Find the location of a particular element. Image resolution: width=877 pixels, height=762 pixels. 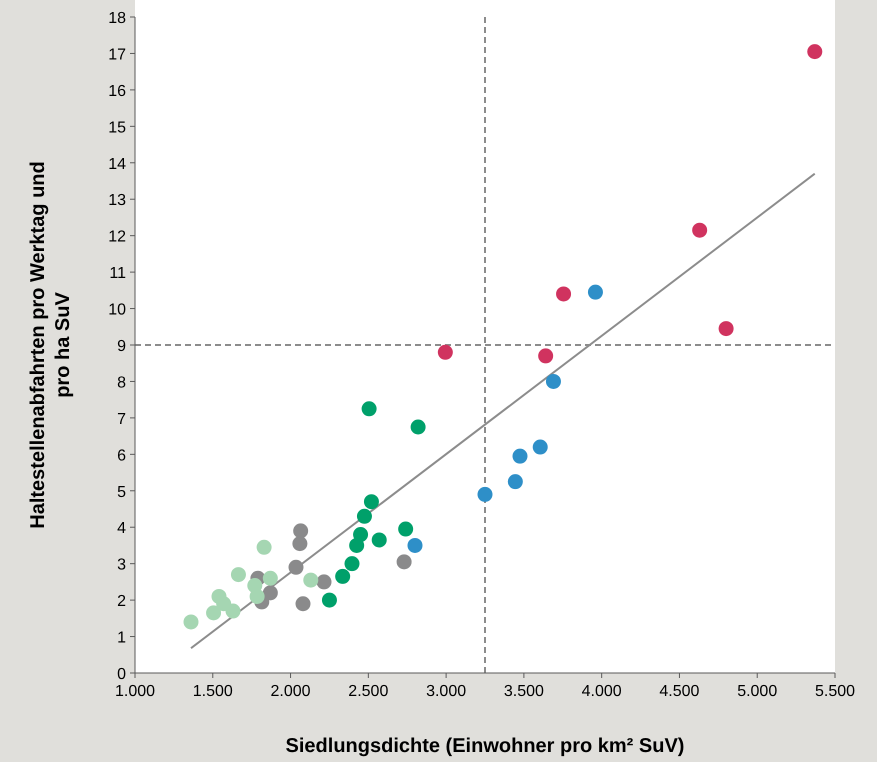

y-tick-label: 10 is located at coordinates (117, 310).